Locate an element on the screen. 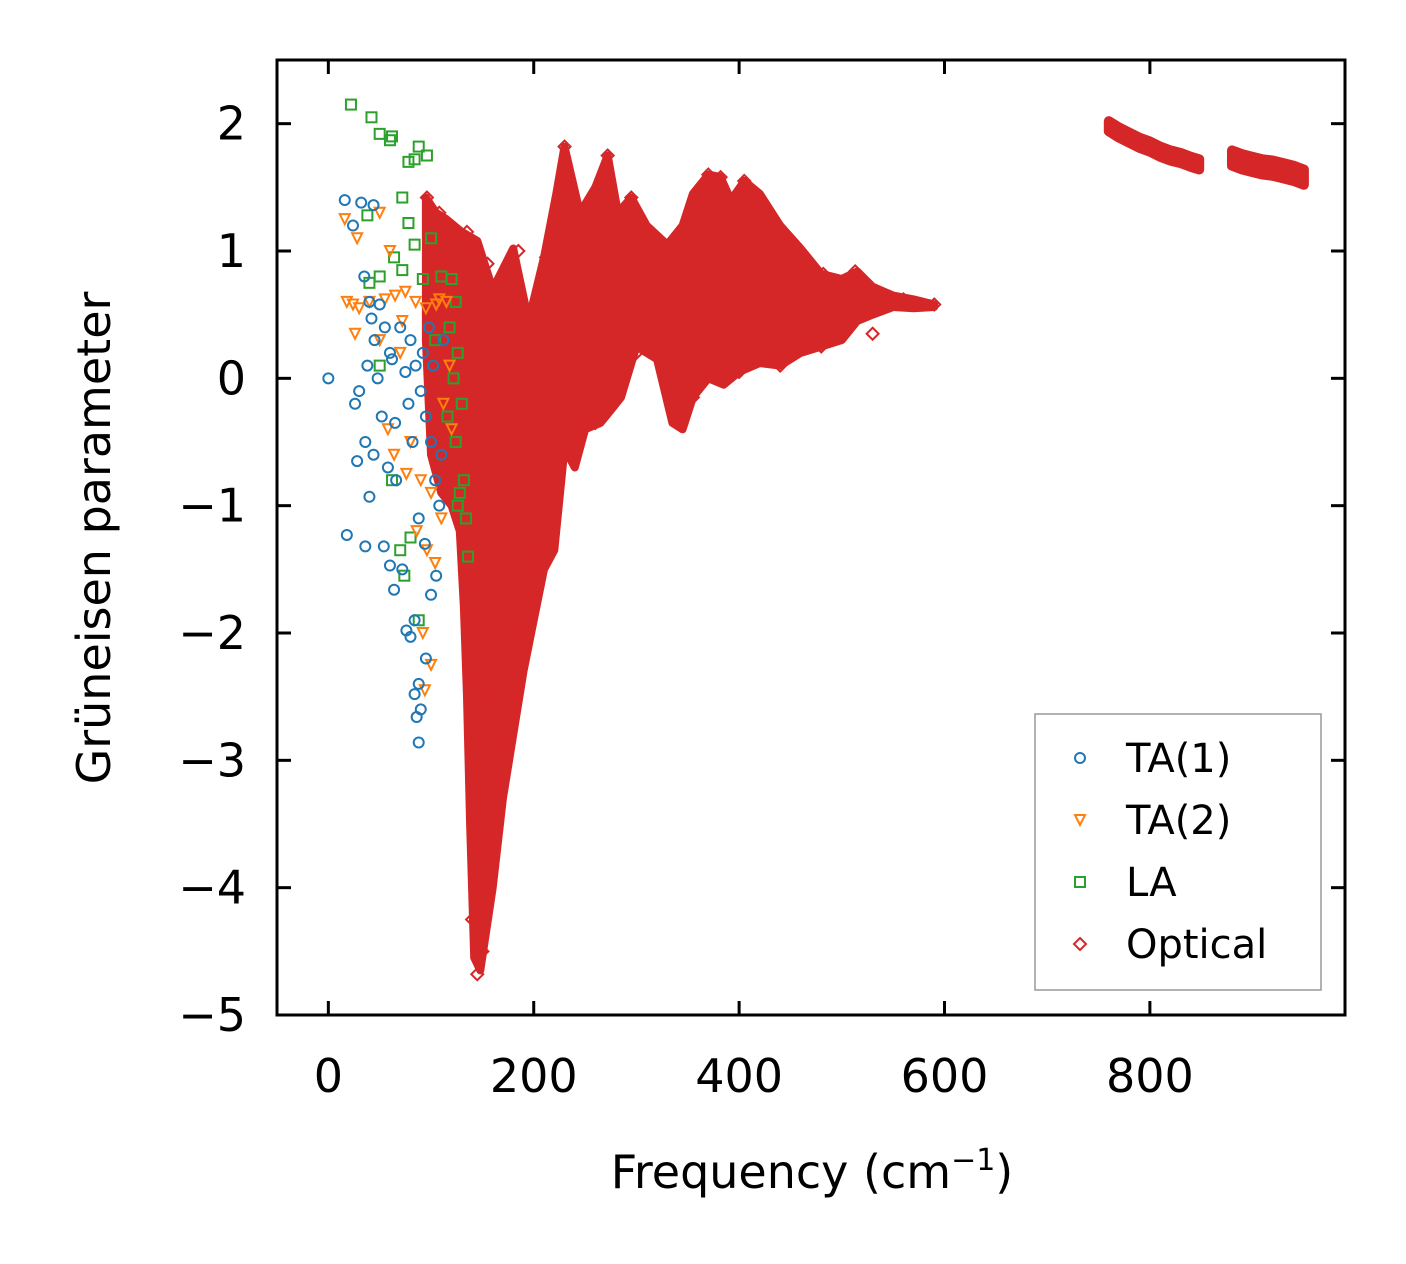  legend-label: TA(2) is located at coordinates (1178, 821).